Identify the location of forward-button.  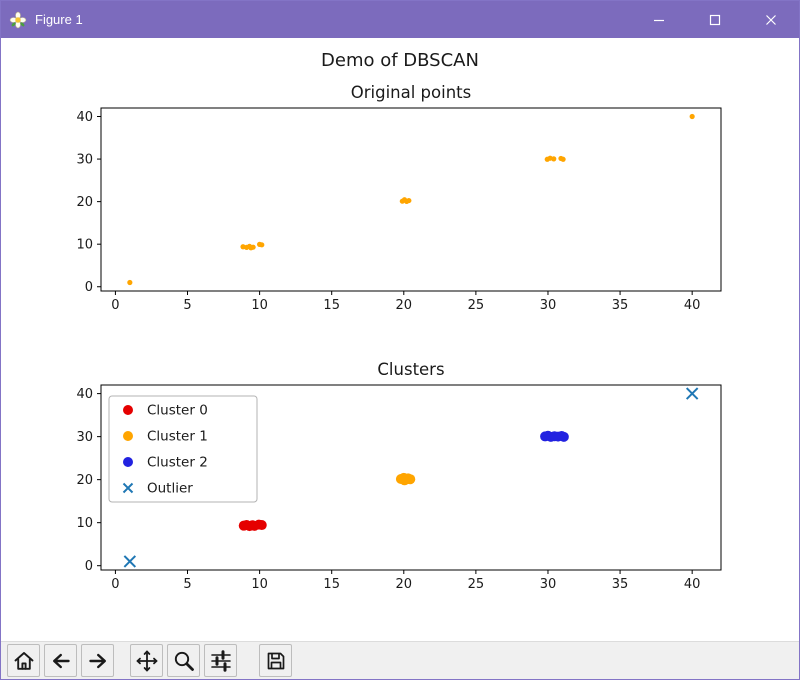
(97, 660).